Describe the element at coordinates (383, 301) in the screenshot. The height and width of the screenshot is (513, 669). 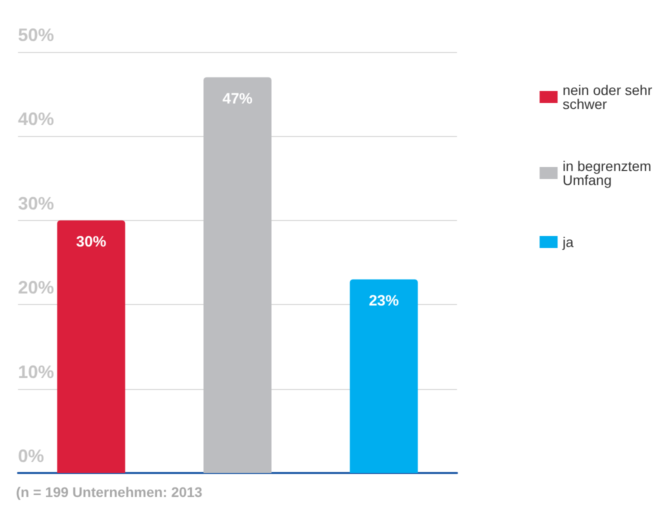
I see `data-label: 23%` at that location.